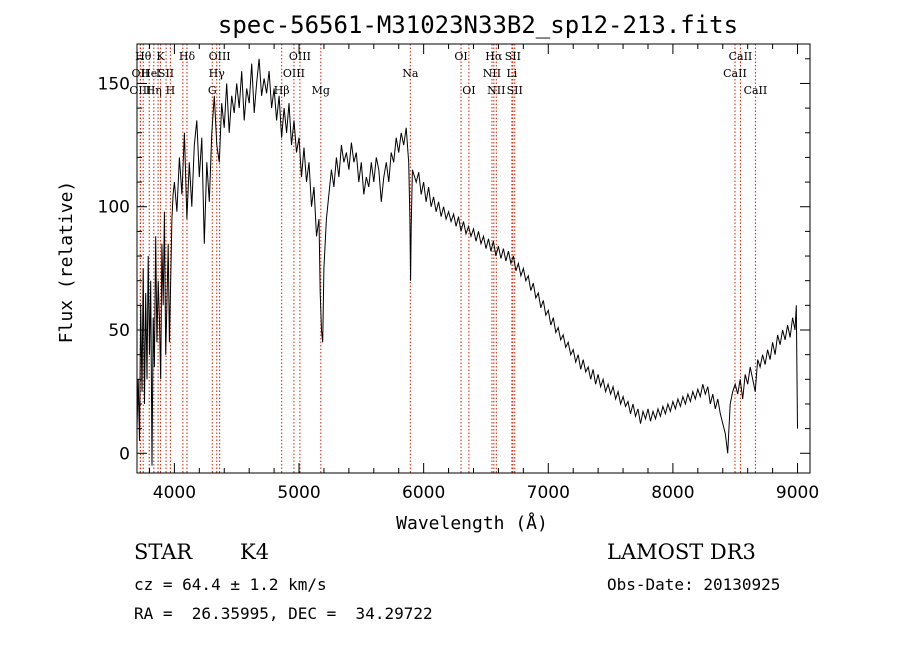  Describe the element at coordinates (681, 552) in the screenshot. I see `survey-name: LAMOST DR3` at that location.